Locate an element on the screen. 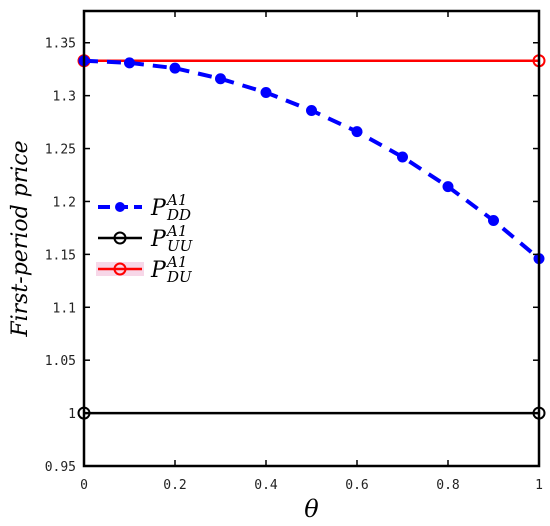 The image size is (550, 526). x-axis-label: θ is located at coordinates (311, 509).